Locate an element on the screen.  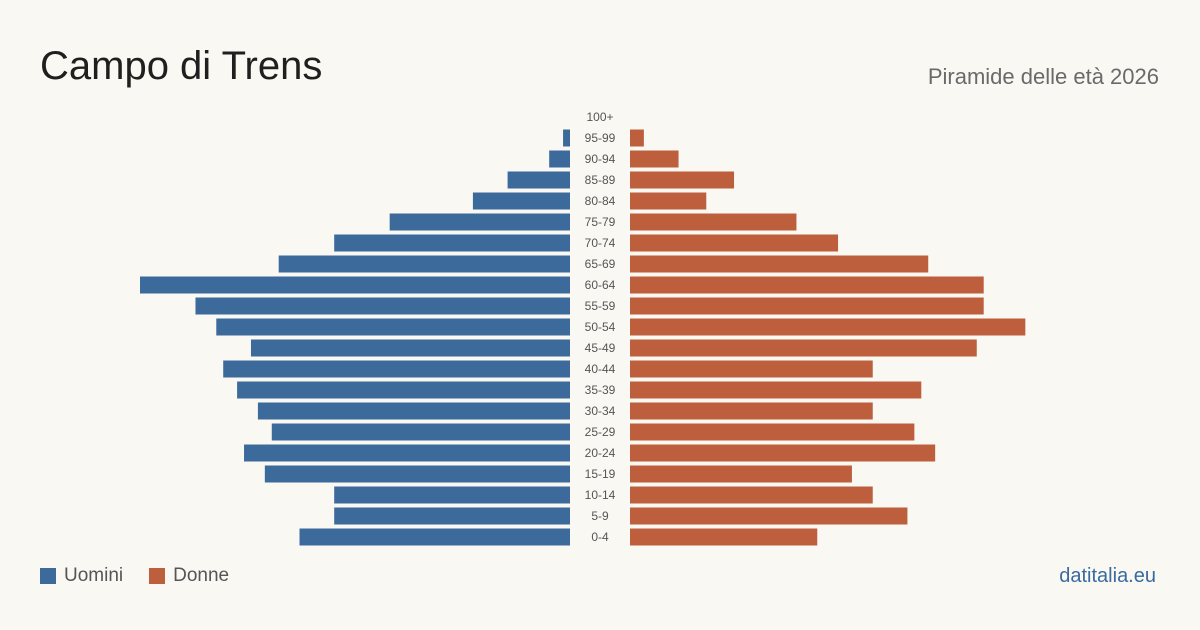
age-label-5-9: 5-9 is located at coordinates (600, 516).